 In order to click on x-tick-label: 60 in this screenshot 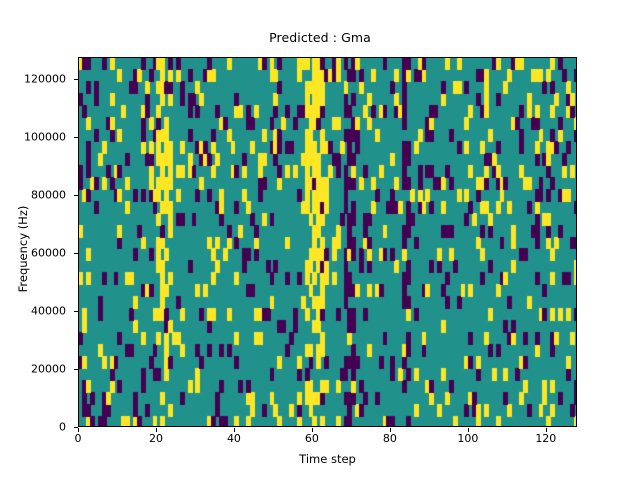, I will do `click(311, 438)`.